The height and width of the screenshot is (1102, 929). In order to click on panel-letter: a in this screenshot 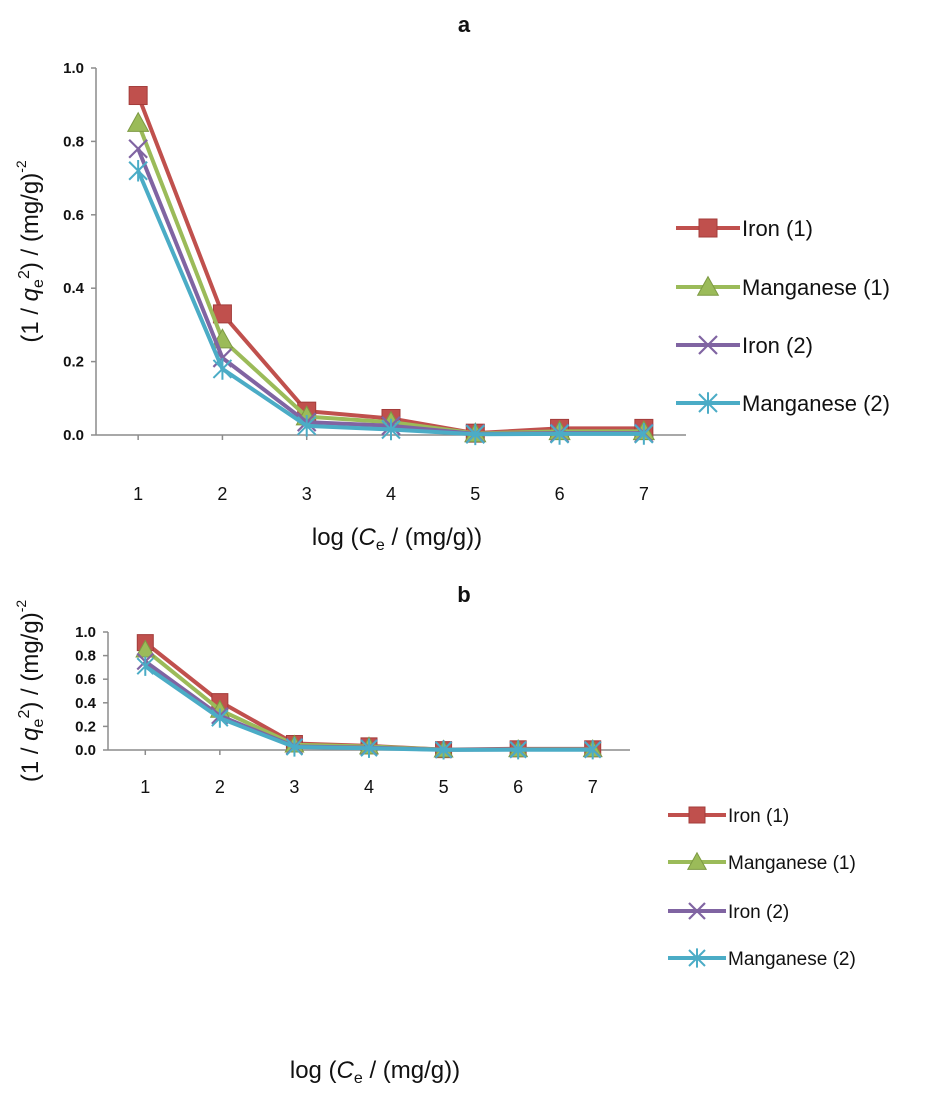, I will do `click(464, 24)`.